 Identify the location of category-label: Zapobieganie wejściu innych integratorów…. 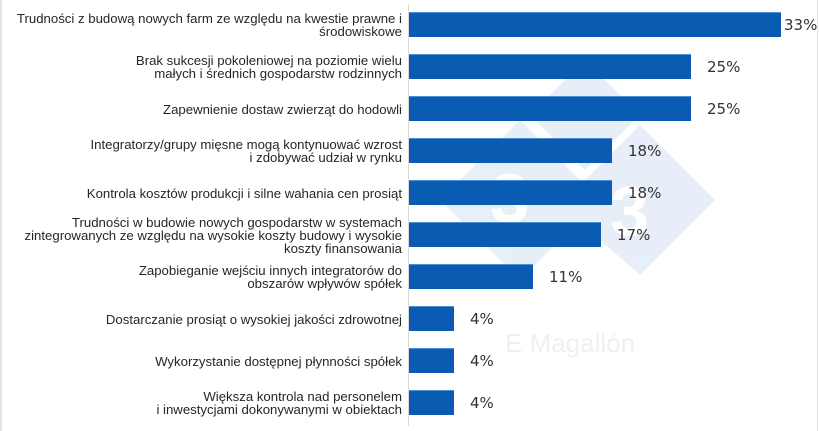
(270, 277).